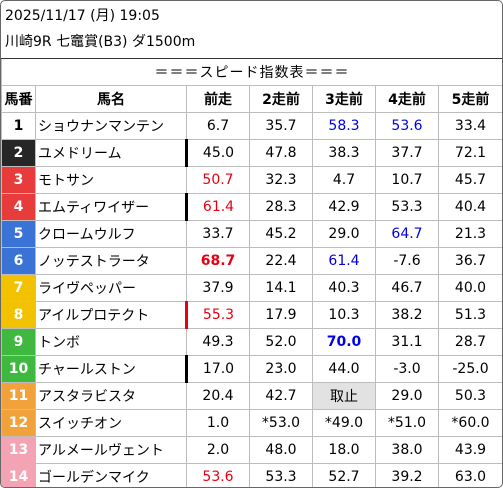  I want to click on race-3back-cell: 61.4, so click(344, 261).